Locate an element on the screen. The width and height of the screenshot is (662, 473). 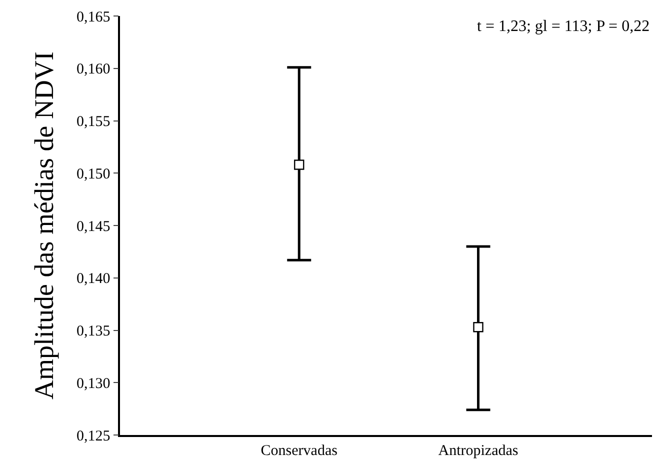
y-axis-title: Amplitude das médias de NDVI is located at coordinates (44, 226).